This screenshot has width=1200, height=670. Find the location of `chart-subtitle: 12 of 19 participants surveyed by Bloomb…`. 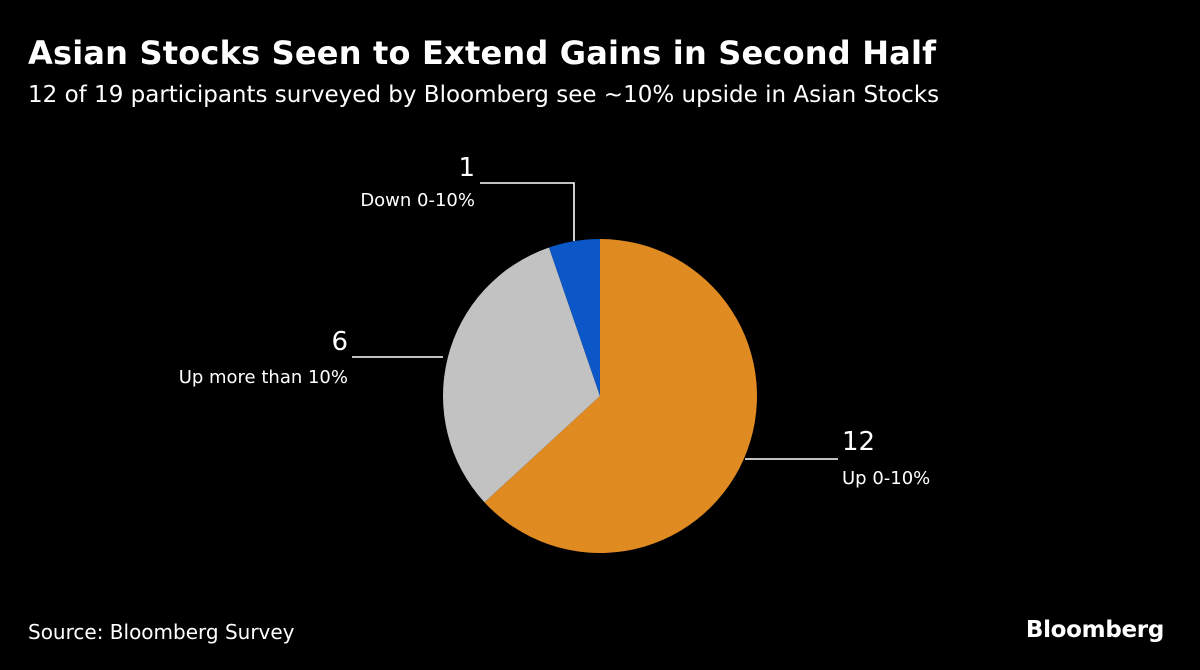

chart-subtitle: 12 of 19 participants surveyed by Bloomb… is located at coordinates (484, 95).